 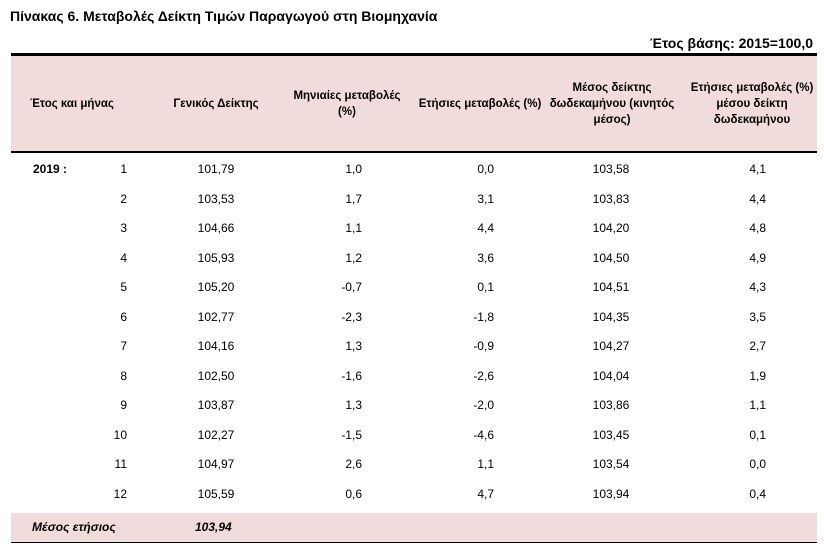 What do you see at coordinates (414, 288) in the screenshot?
I see `table-row: 5 105,20 -0,7 0,1 104,51 4,3` at bounding box center [414, 288].